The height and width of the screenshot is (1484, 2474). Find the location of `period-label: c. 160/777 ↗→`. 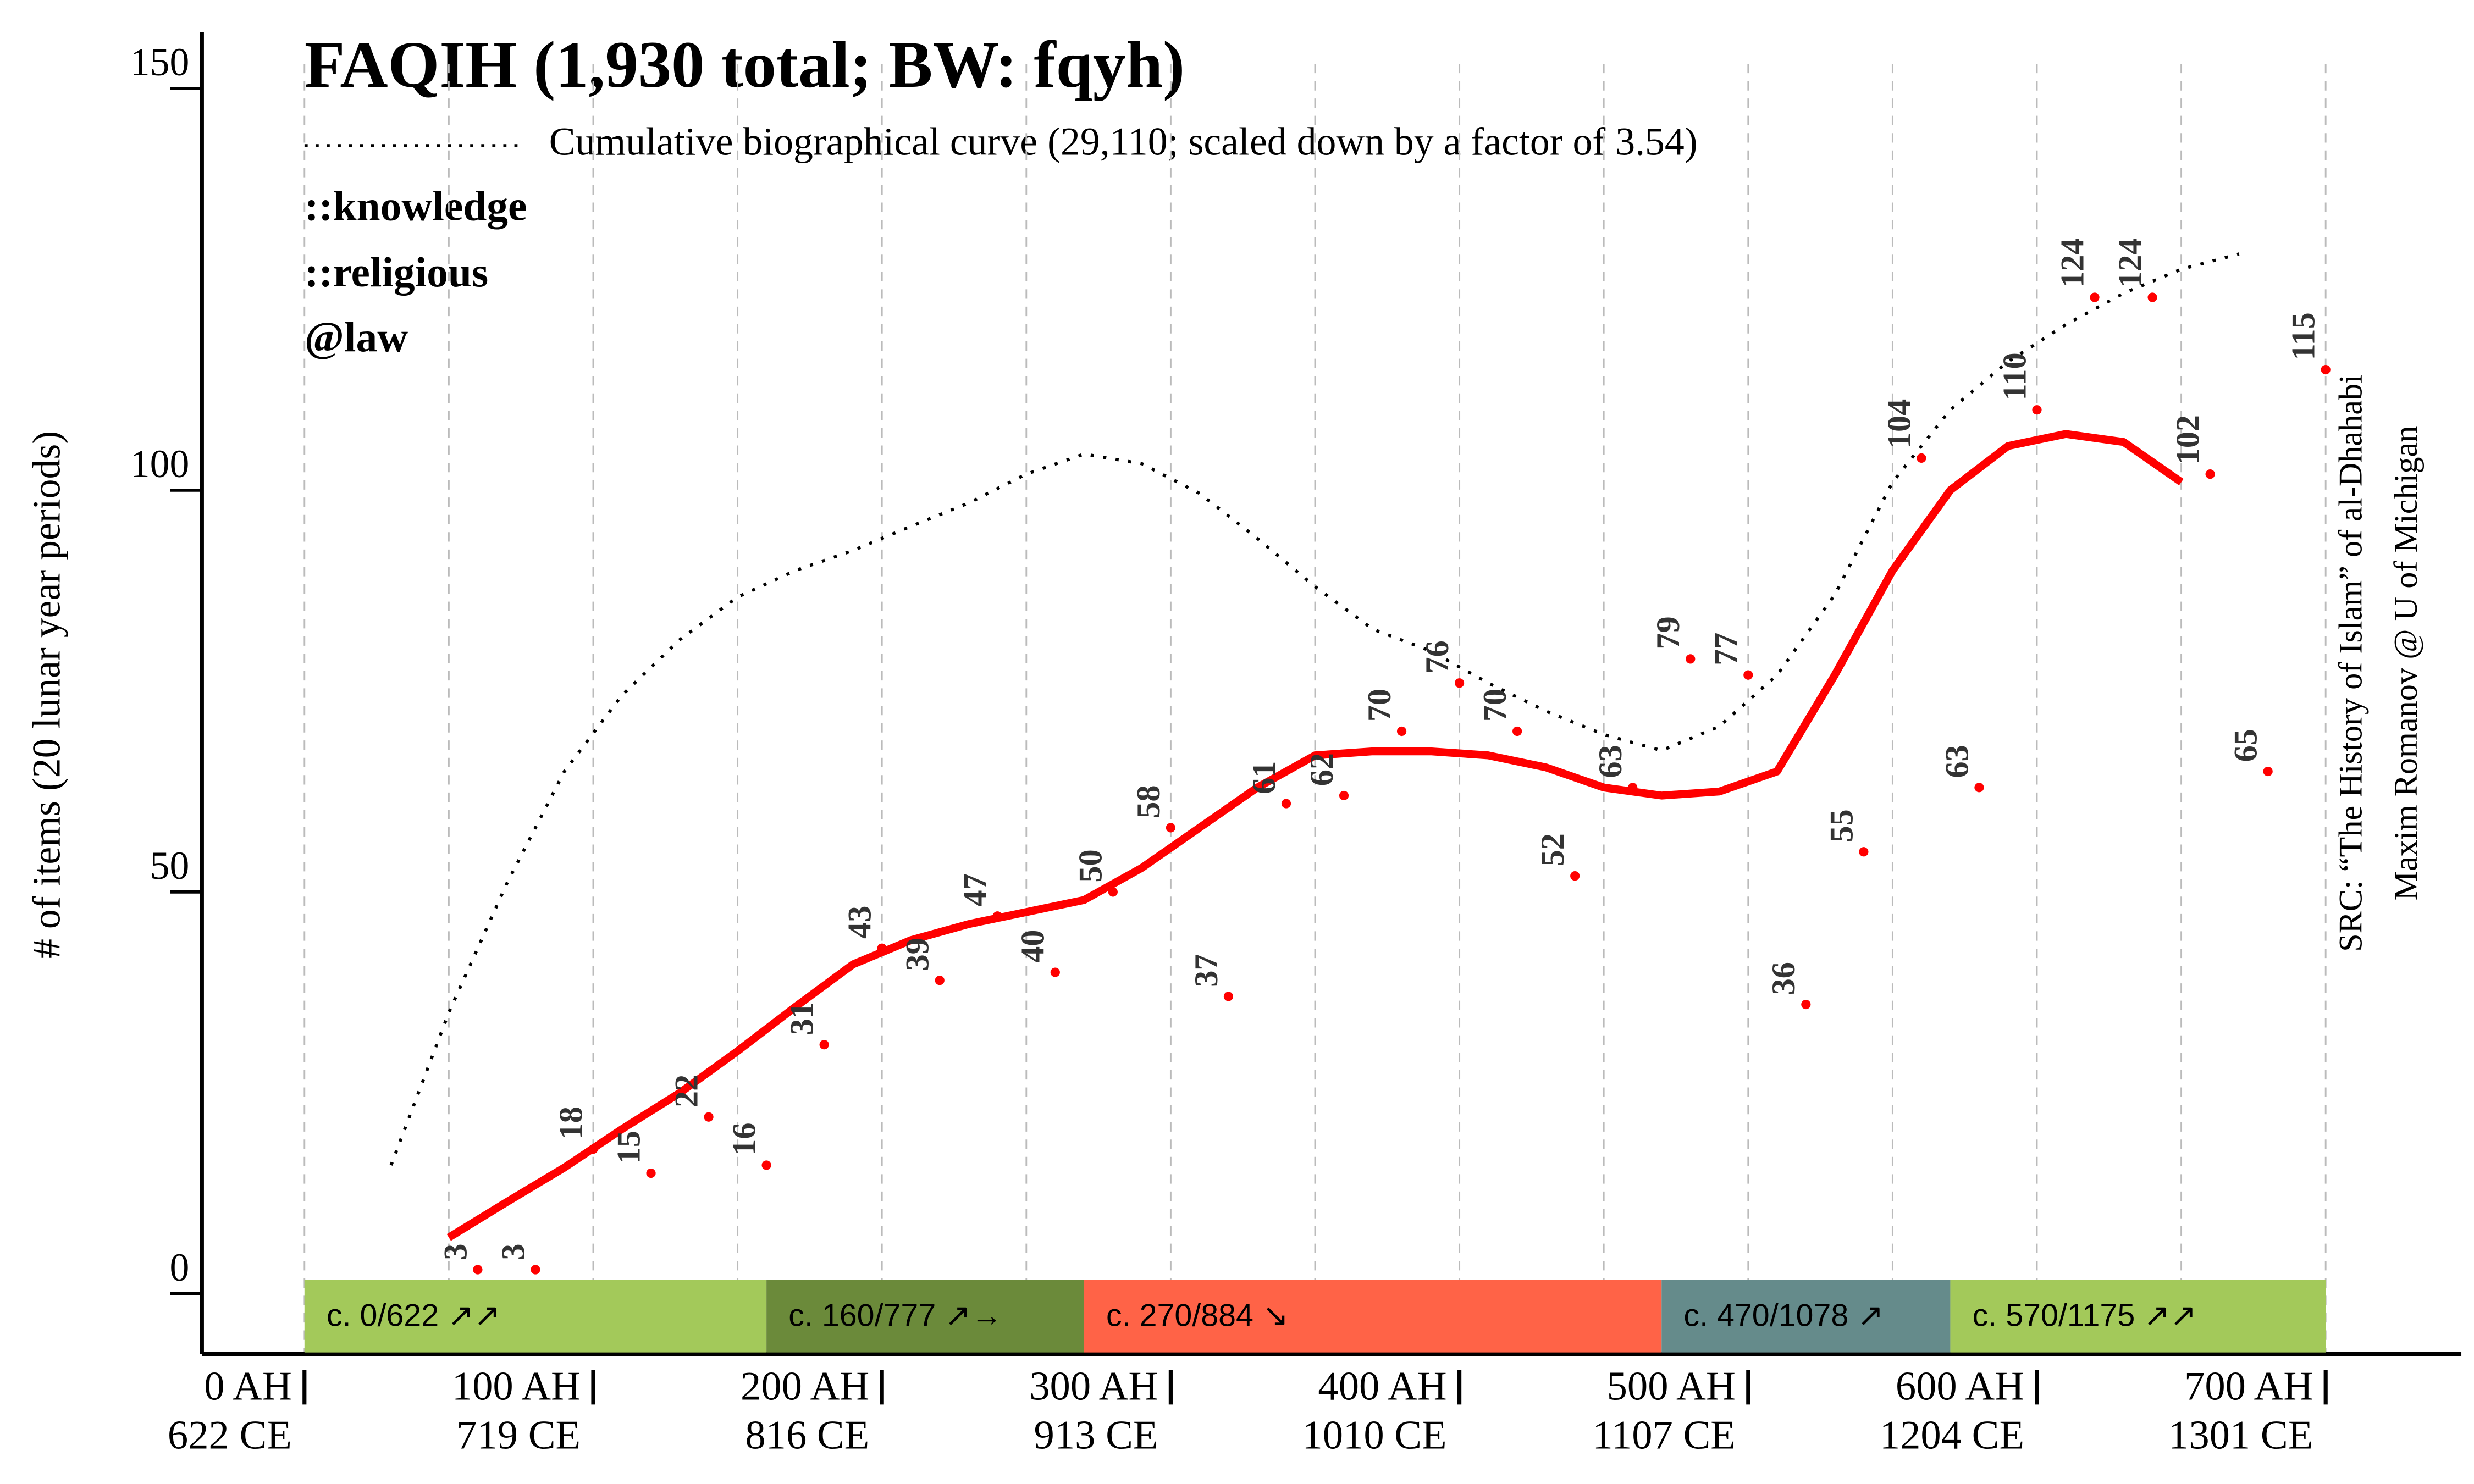

period-label: c. 160/777 ↗→ is located at coordinates (895, 1315).